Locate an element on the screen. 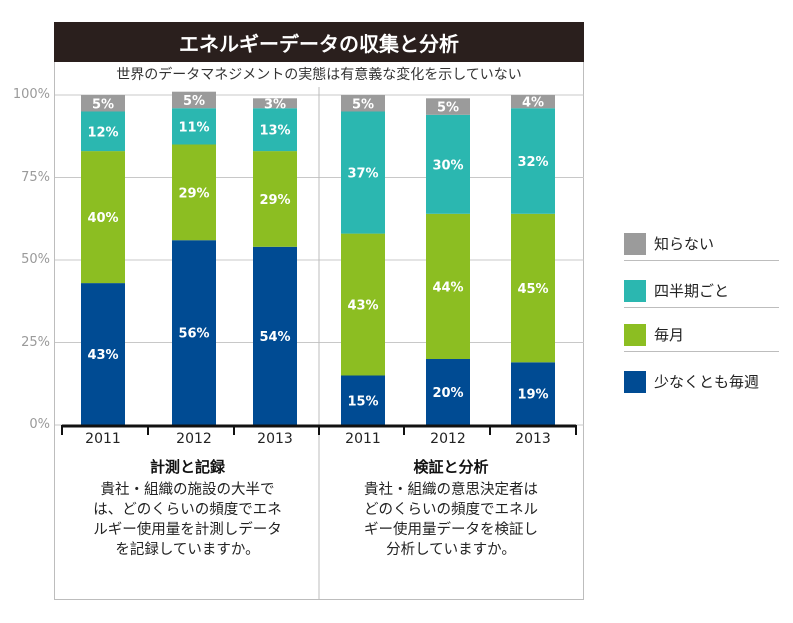  legend-label: 知らない is located at coordinates (684, 244).